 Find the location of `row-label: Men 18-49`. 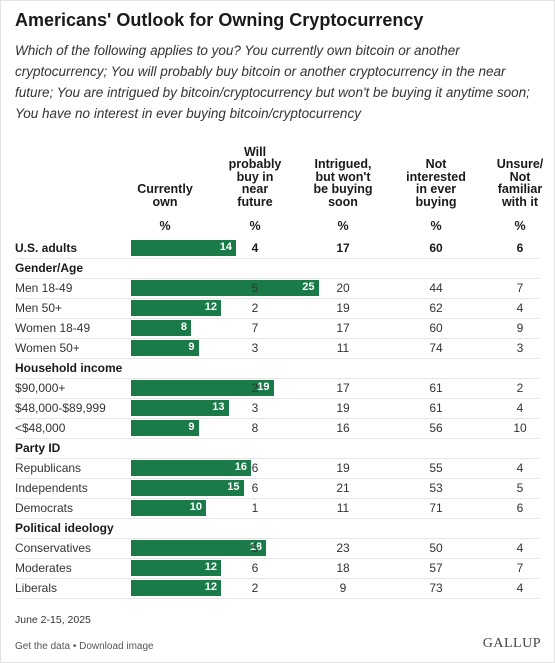

row-label: Men 18-49 is located at coordinates (44, 288).